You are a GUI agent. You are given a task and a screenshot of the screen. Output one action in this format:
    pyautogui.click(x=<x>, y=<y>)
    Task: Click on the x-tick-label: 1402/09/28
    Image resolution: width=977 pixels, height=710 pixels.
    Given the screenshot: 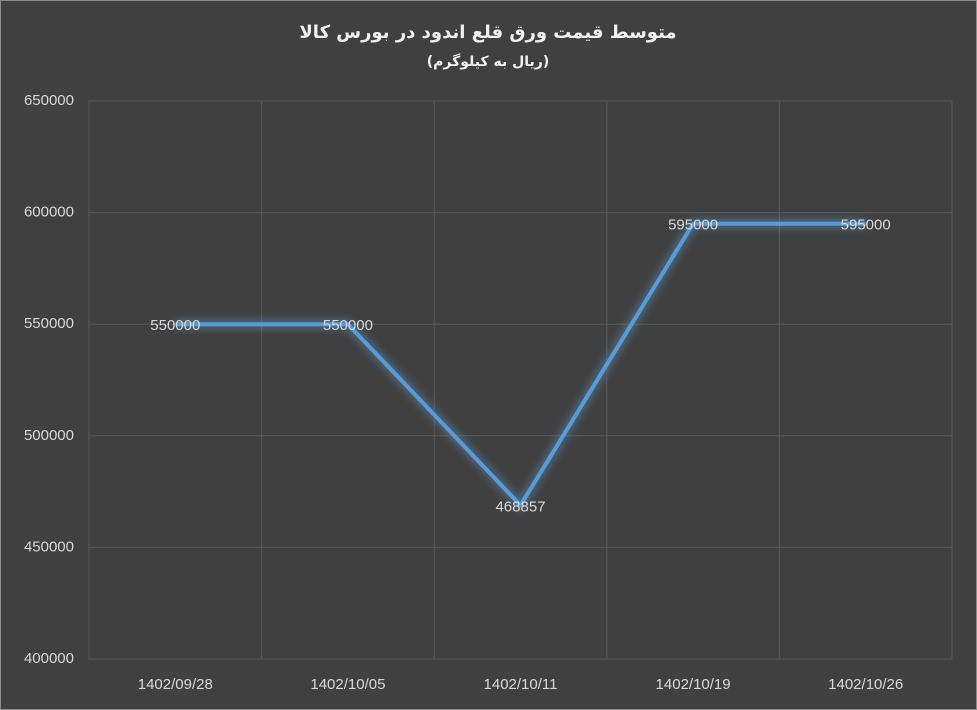 What is the action you would take?
    pyautogui.click(x=175, y=684)
    